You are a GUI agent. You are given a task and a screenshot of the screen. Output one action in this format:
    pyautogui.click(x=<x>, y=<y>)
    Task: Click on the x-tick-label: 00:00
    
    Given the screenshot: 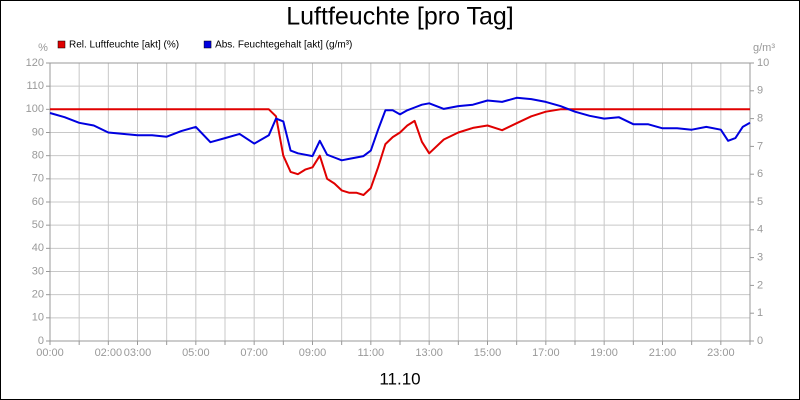 What is the action you would take?
    pyautogui.click(x=50, y=353)
    